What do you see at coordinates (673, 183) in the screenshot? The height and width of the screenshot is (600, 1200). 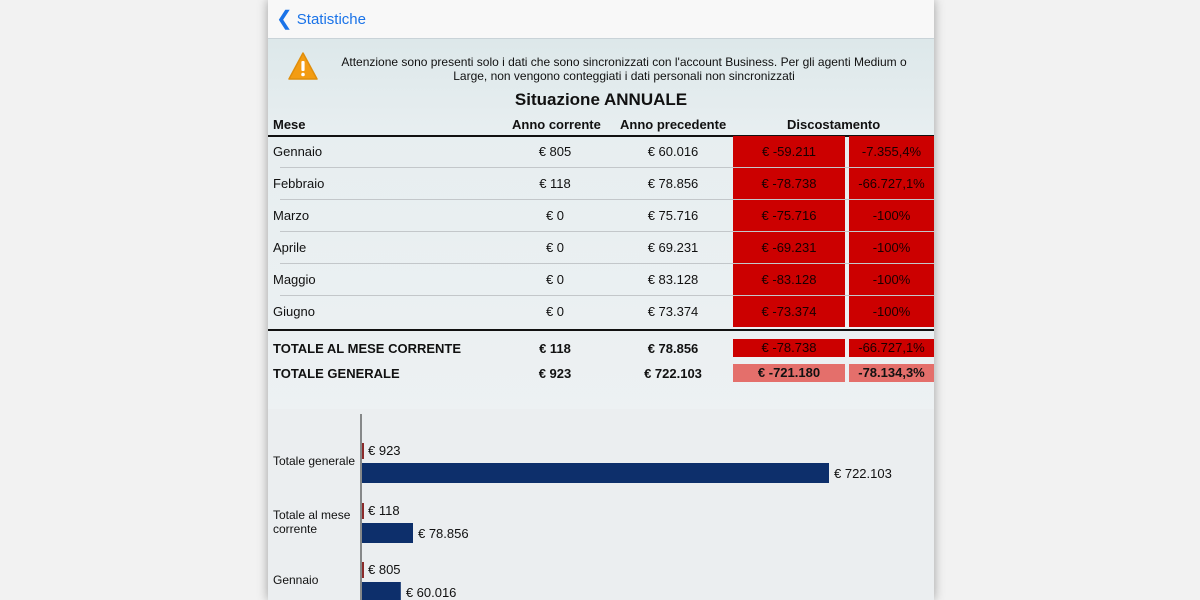 I see `previous-year-cell: € 78.856` at bounding box center [673, 183].